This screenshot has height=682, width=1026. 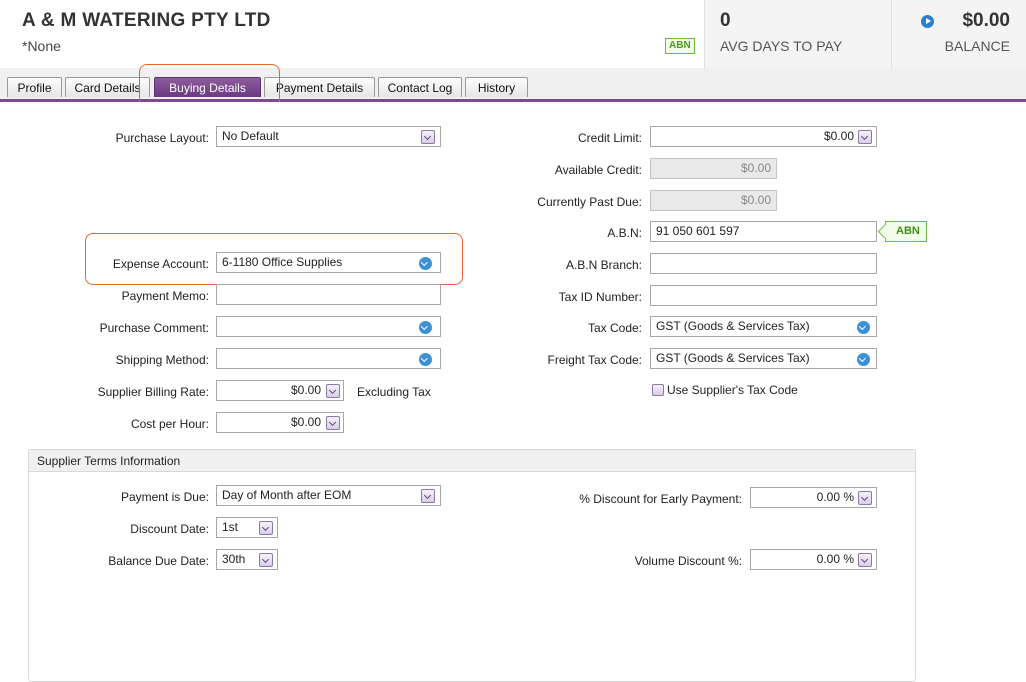 I want to click on balance-due-date-dropdown-icon, so click(x=266, y=560).